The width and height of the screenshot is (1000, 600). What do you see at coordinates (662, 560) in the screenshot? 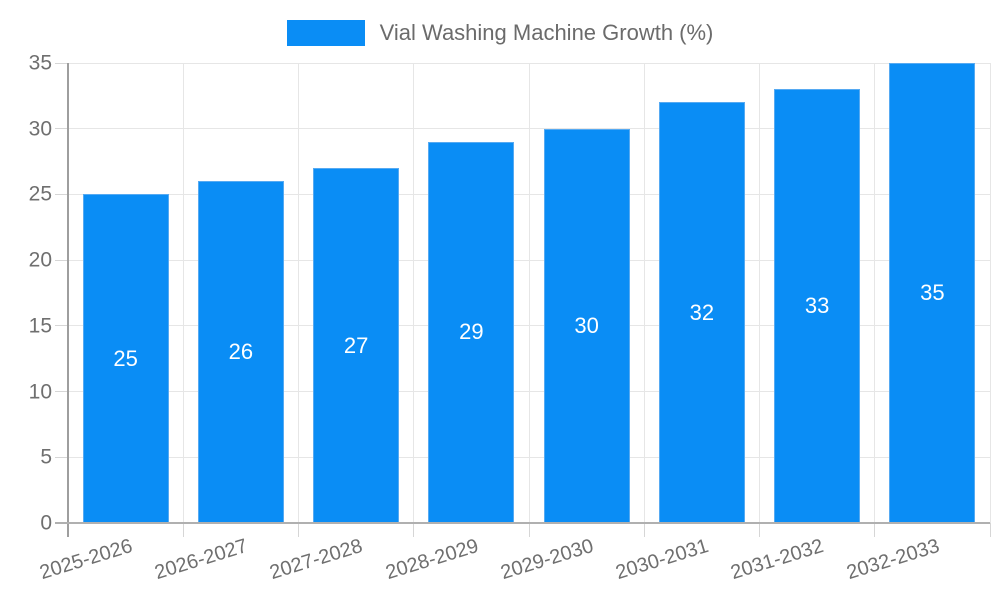
I see `x-axis-category-label: 2030-2031` at bounding box center [662, 560].